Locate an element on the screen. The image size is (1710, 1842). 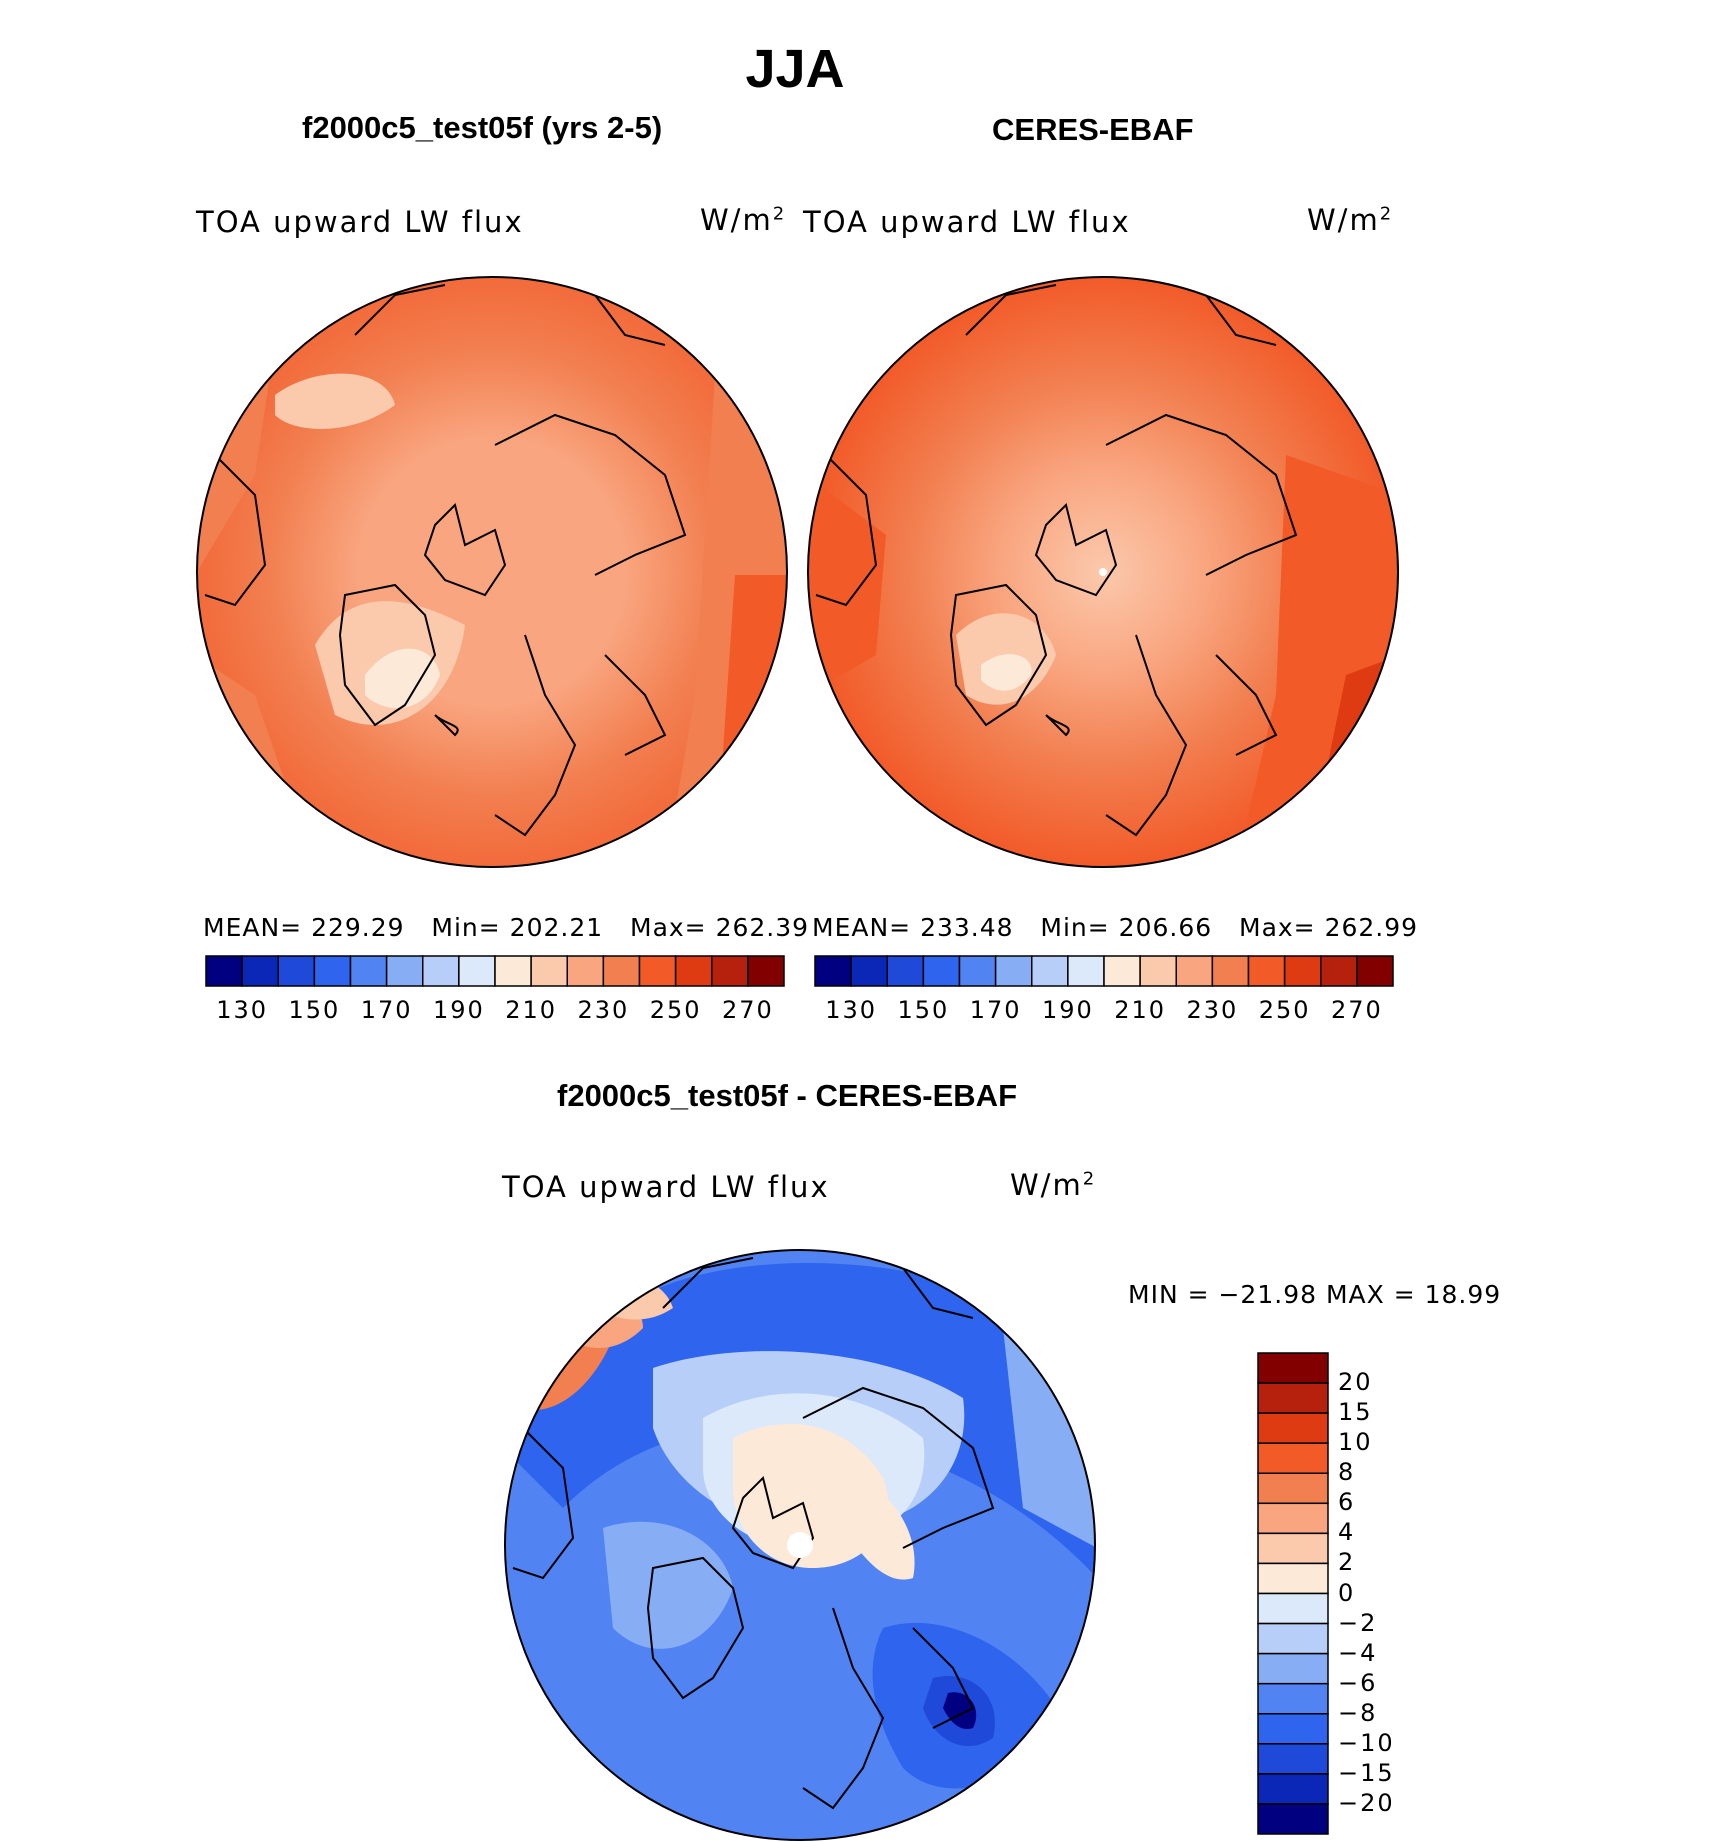
colorbar-obs is located at coordinates (1104, 971).